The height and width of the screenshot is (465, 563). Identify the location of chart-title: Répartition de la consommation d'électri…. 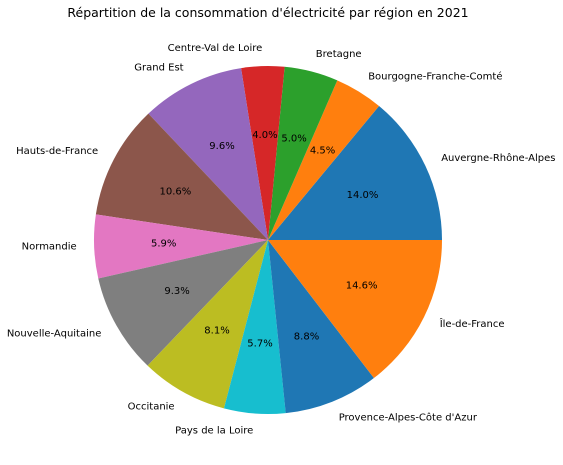
(267, 12).